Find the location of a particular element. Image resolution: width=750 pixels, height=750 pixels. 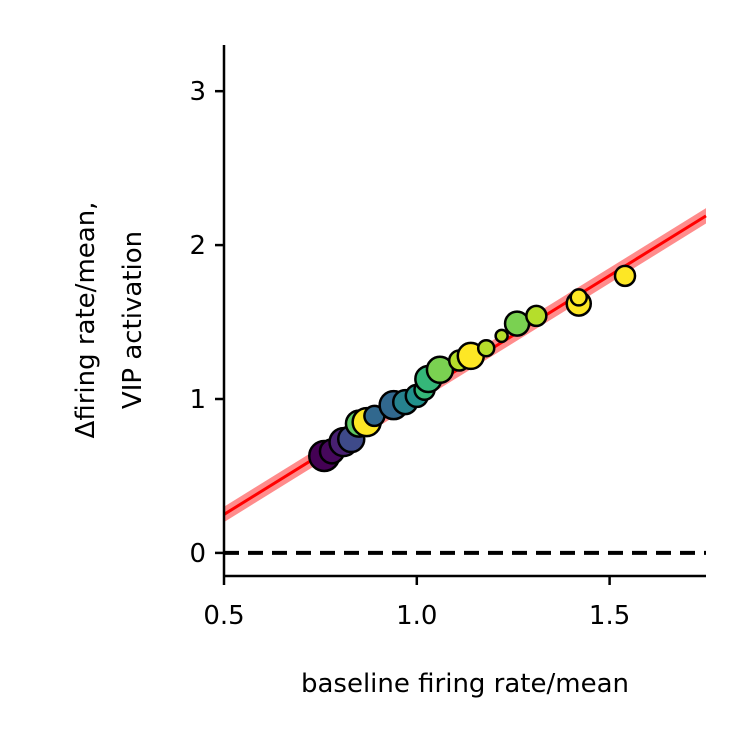

y-ticks: 0 1 2 3 is located at coordinates (206, 323).